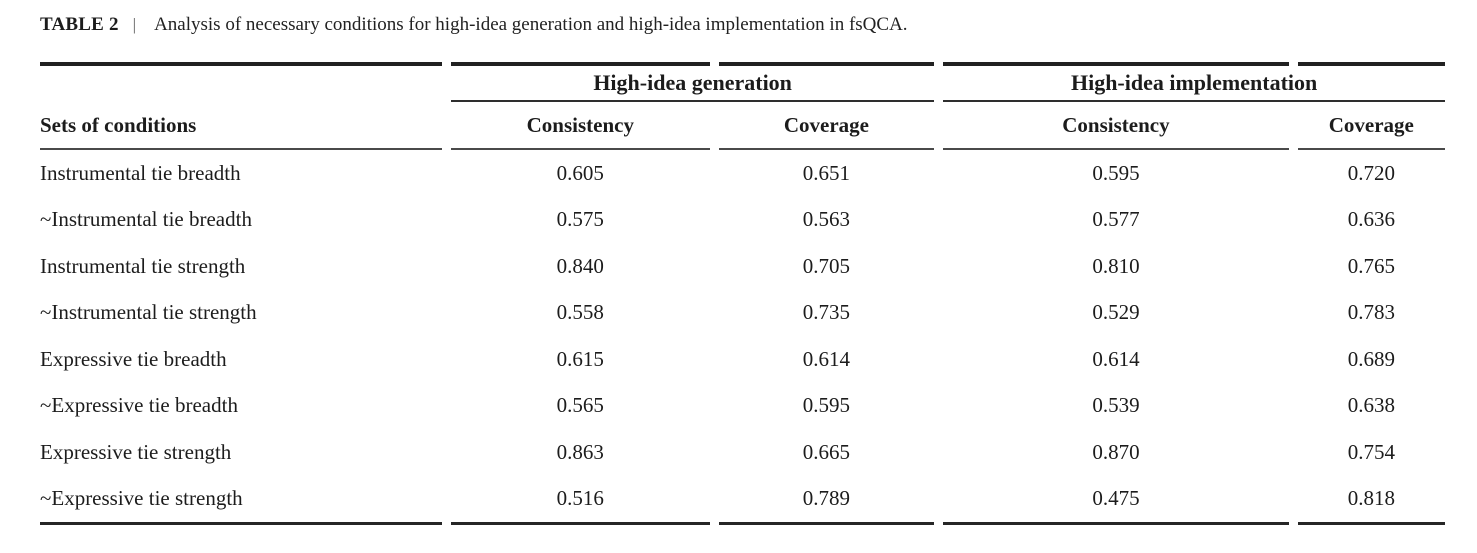 The width and height of the screenshot is (1477, 553). I want to click on value-cell: 0.689, so click(1371, 358).